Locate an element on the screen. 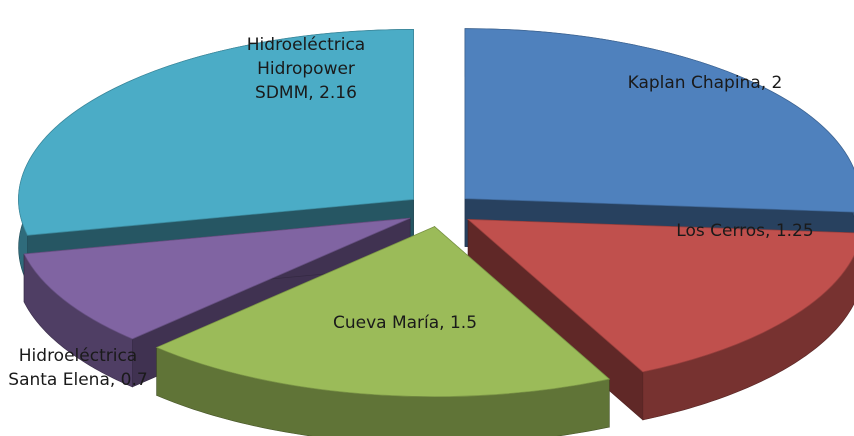 This screenshot has height=436, width=854. slice-label-line: Hidropower is located at coordinates (306, 69).